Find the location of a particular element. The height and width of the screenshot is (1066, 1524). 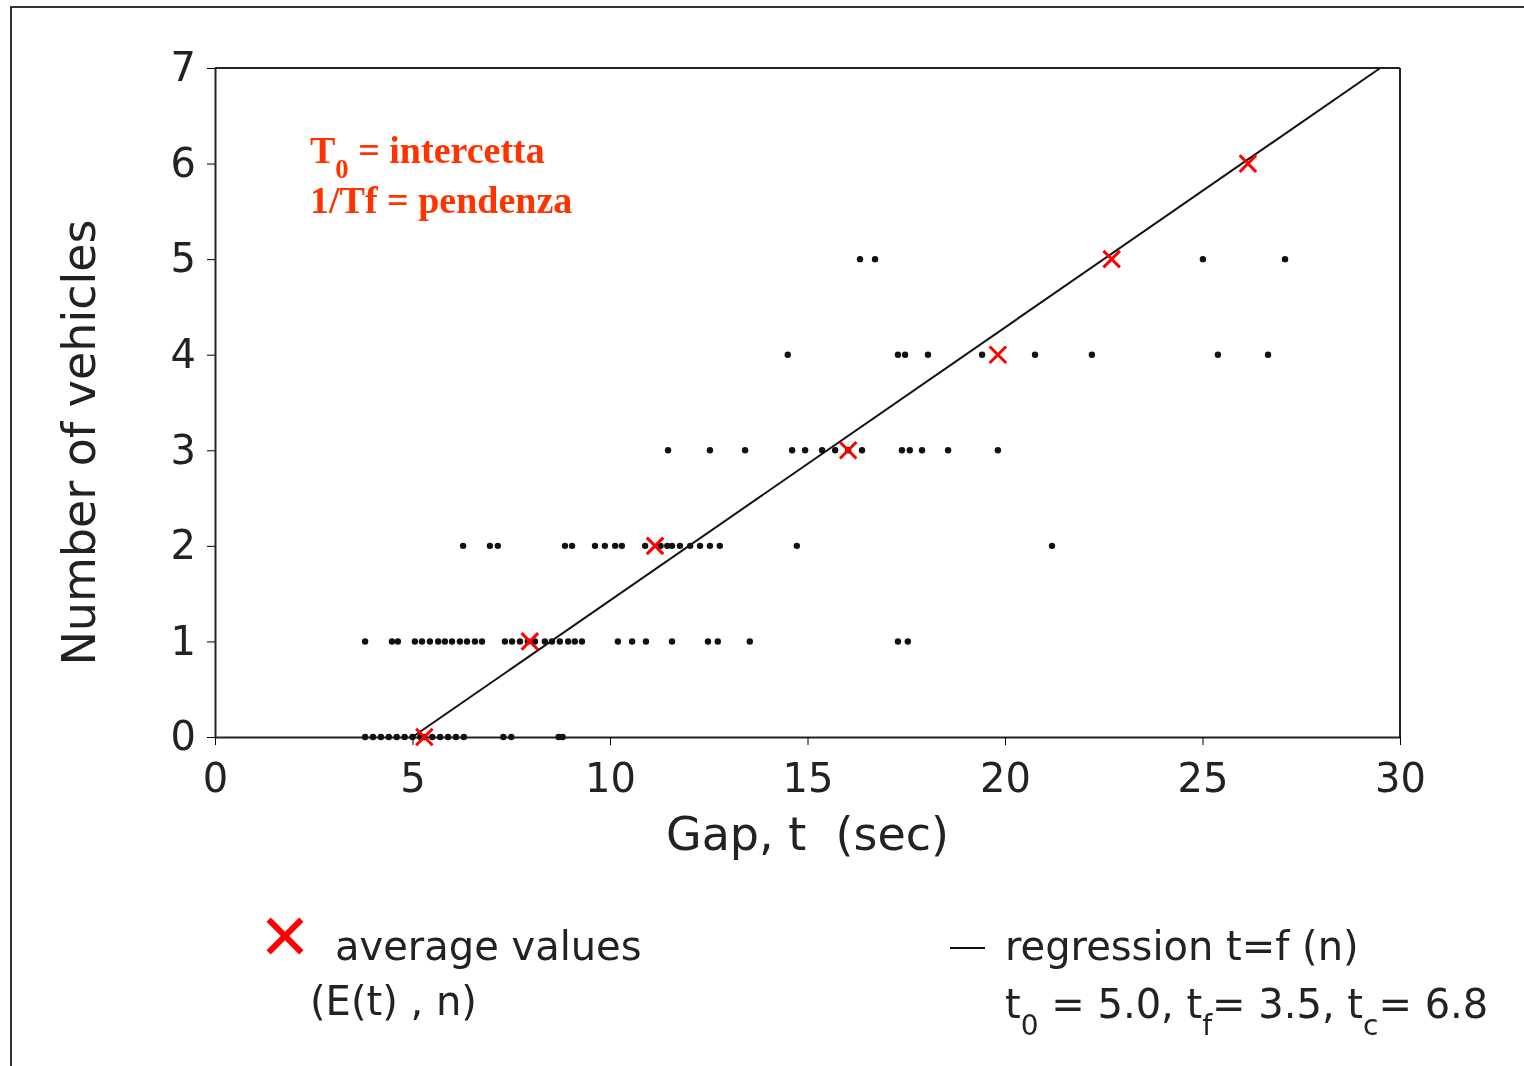

y-tick-label: 3 is located at coordinates (183, 449).